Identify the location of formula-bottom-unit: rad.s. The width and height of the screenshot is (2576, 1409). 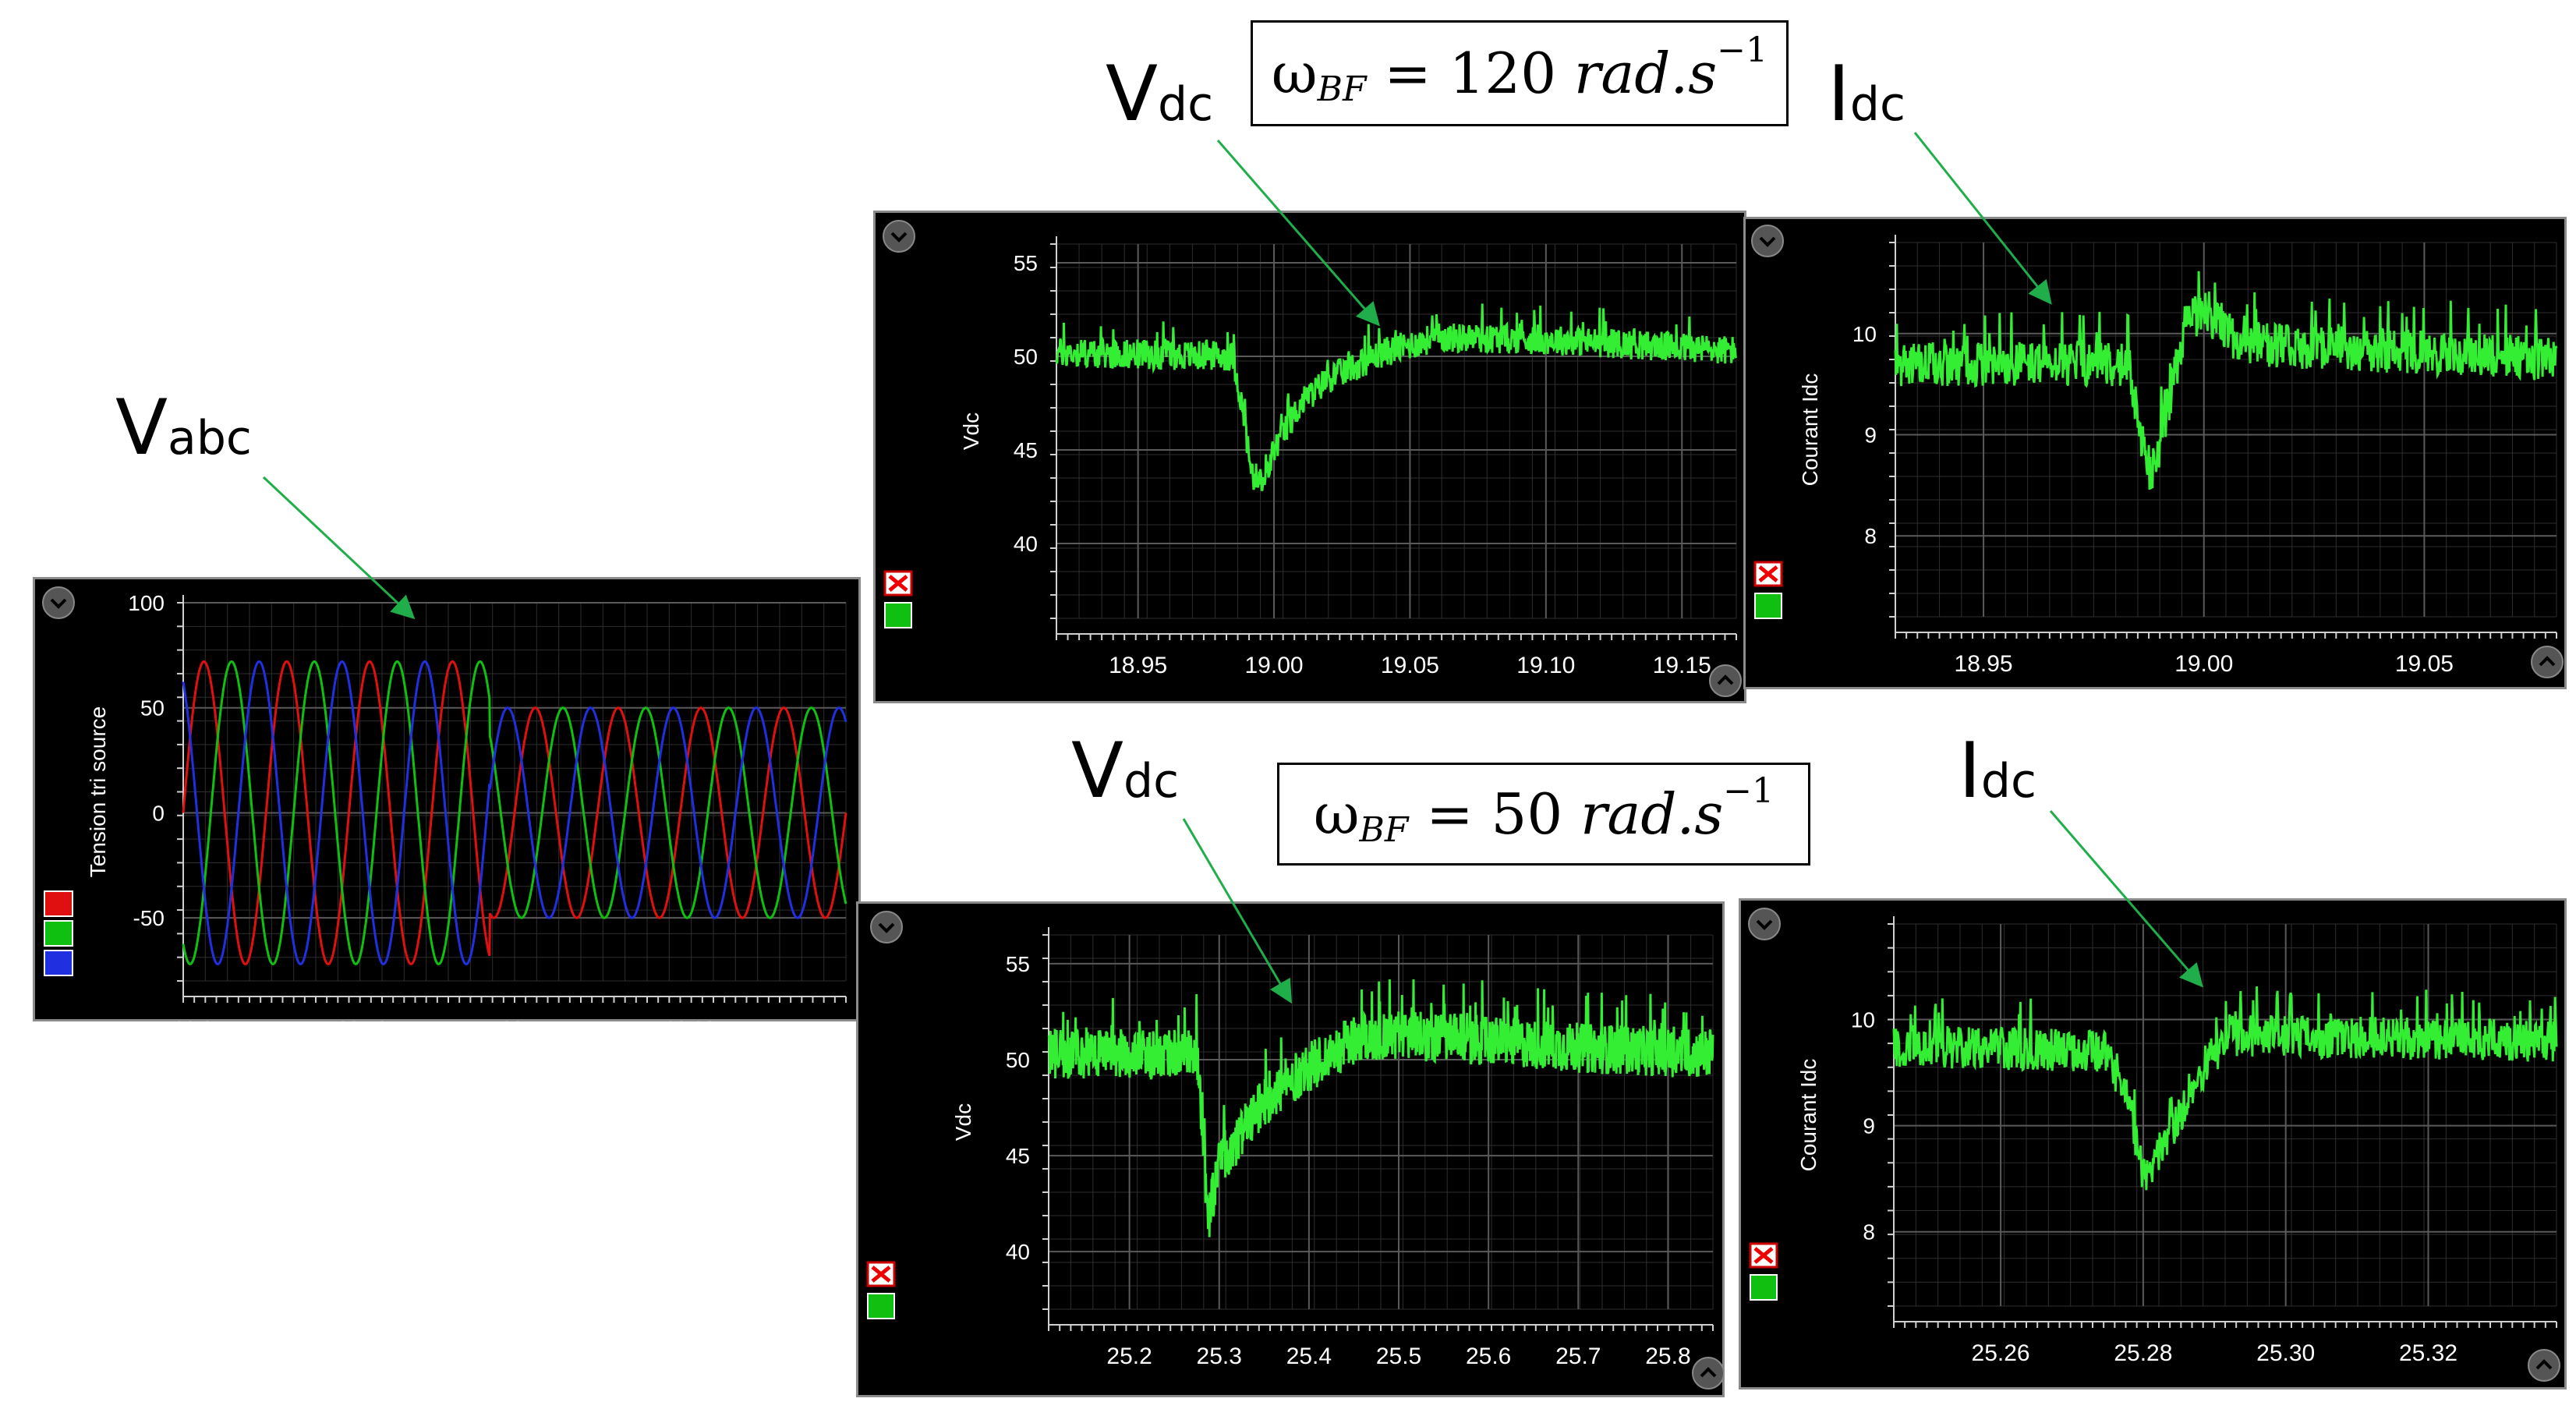
(1652, 814).